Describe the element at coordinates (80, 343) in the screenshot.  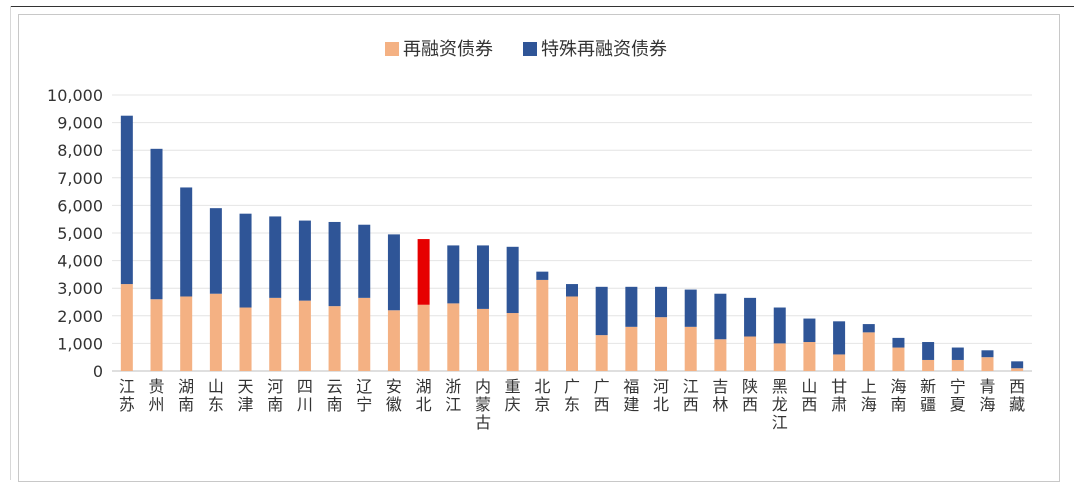
I see `y-tick-label: 1,000` at that location.